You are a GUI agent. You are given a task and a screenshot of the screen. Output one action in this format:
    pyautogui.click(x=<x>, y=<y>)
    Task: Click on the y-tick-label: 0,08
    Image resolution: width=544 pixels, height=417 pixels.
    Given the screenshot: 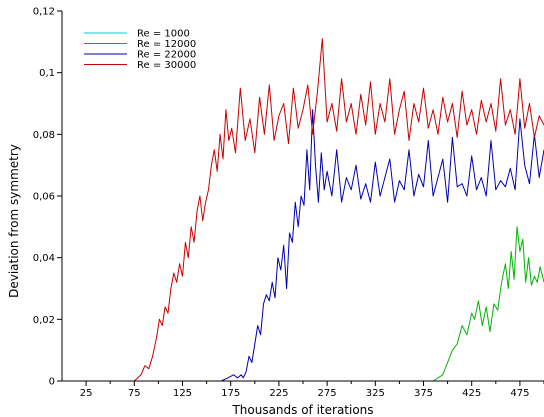 What is the action you would take?
    pyautogui.click(x=44, y=135)
    